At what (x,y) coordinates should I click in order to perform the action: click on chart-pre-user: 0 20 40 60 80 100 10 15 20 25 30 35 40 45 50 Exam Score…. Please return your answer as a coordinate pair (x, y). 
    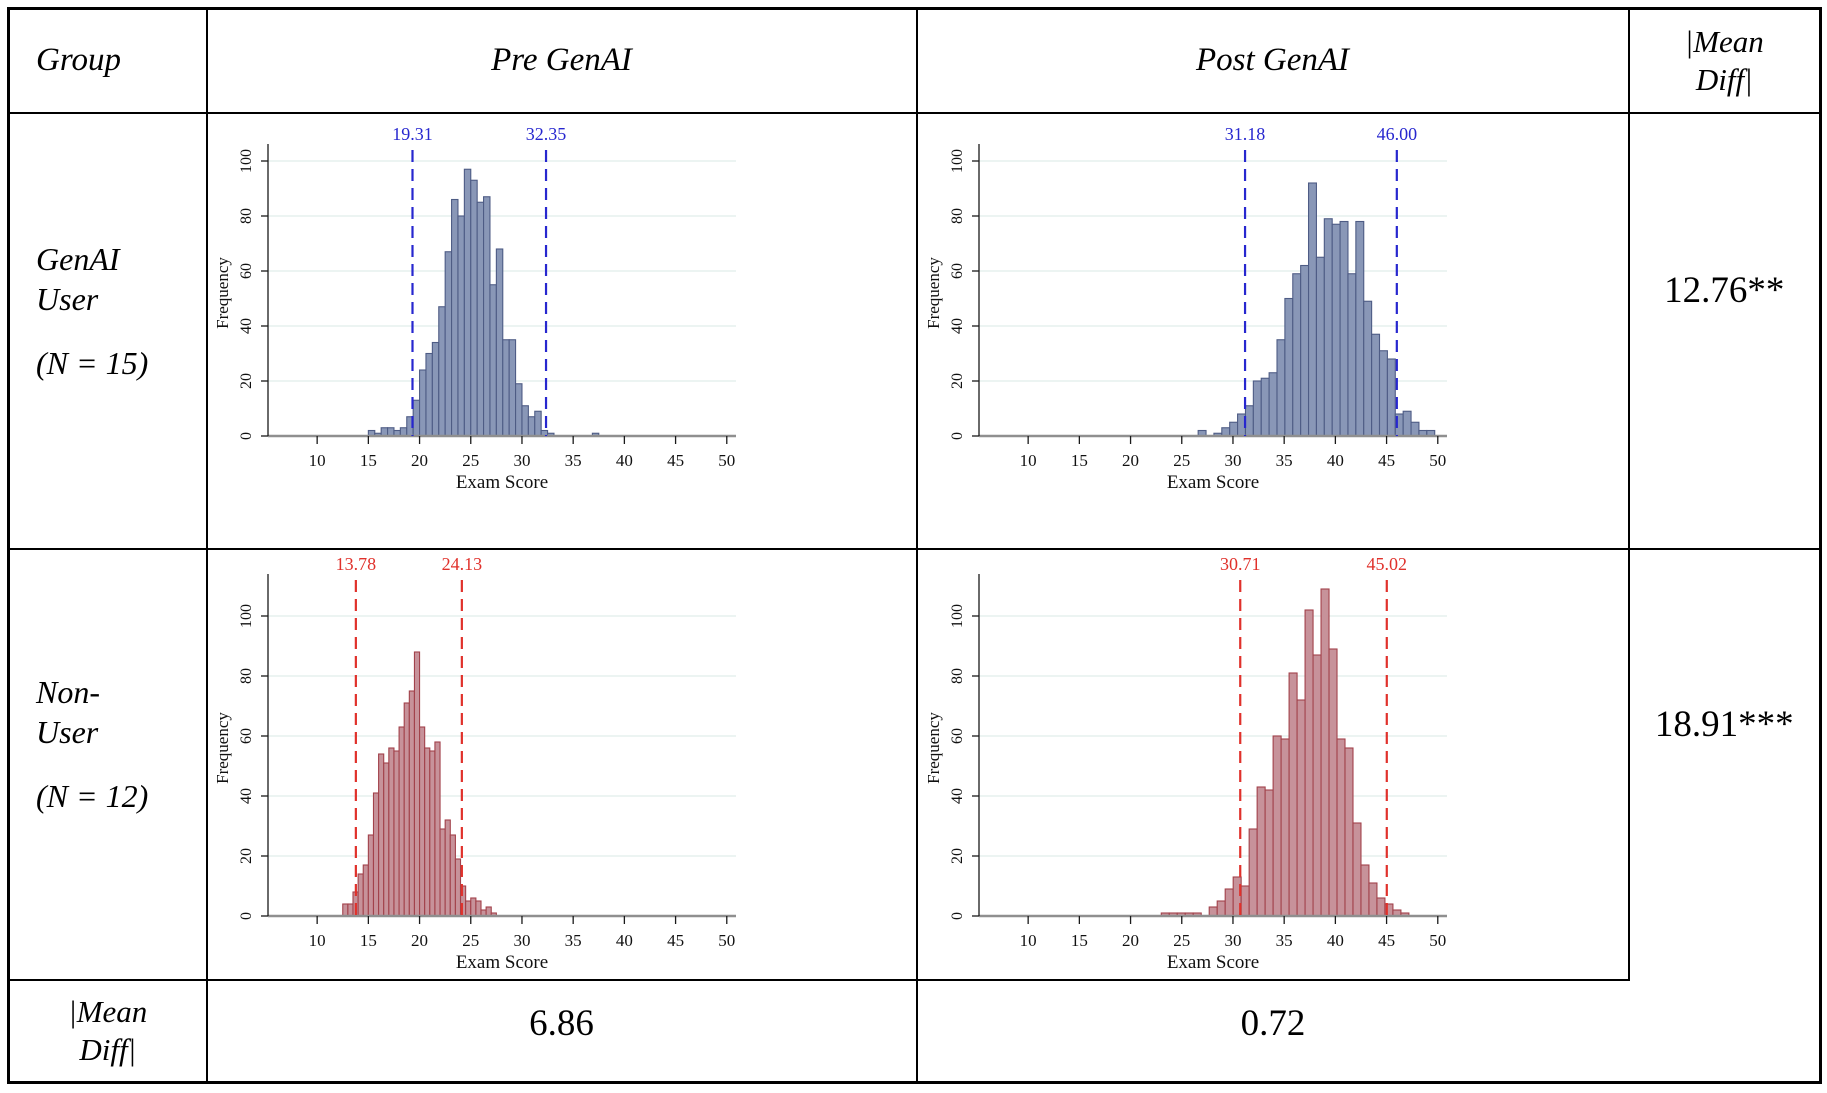
    Looking at the image, I should click on (562, 328).